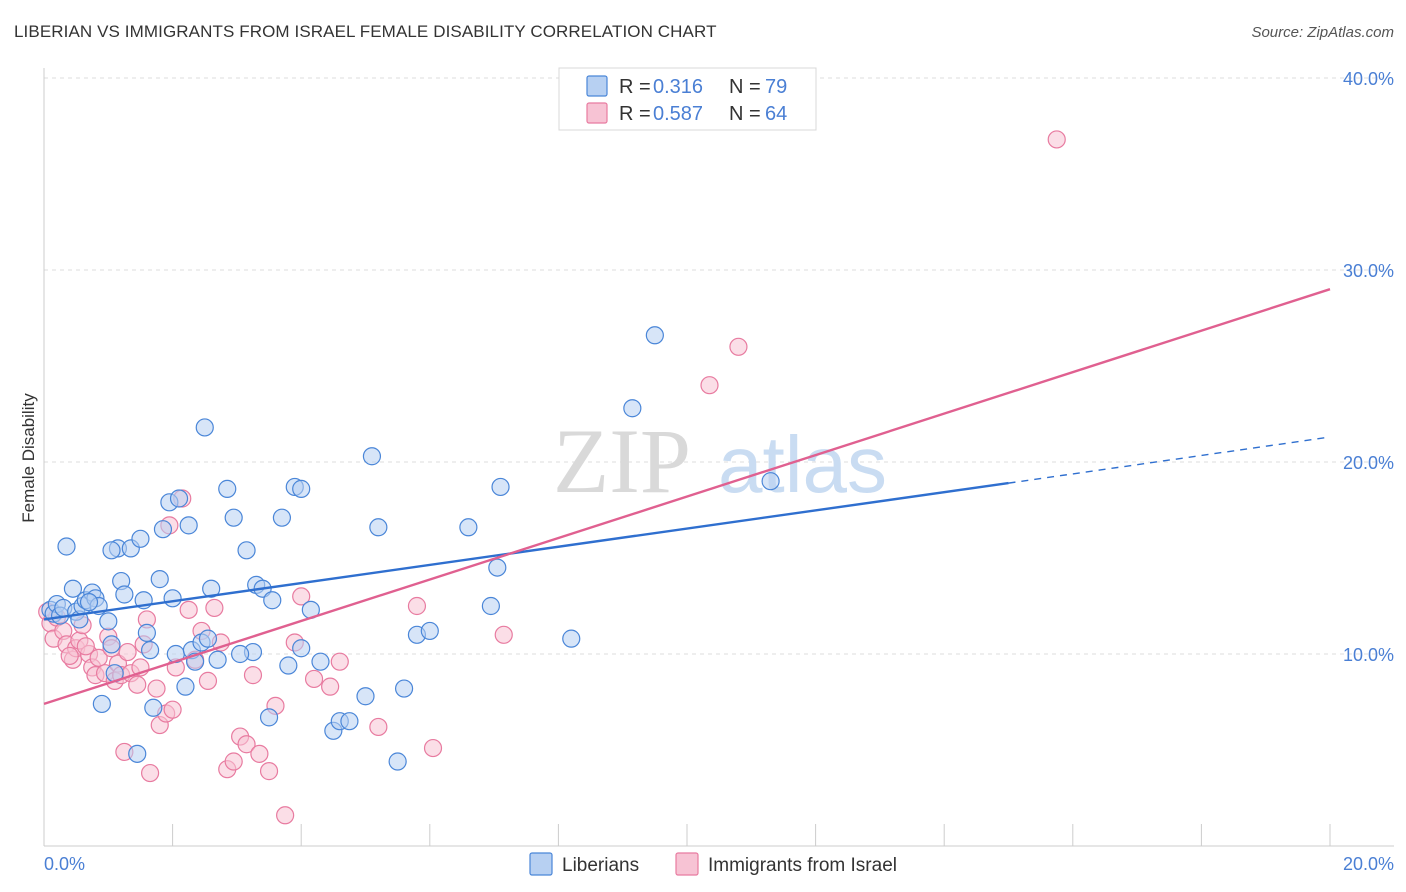 The height and width of the screenshot is (892, 1406). Describe the element at coordinates (776, 114) in the screenshot. I see `legend-n-value-2: 64` at that location.